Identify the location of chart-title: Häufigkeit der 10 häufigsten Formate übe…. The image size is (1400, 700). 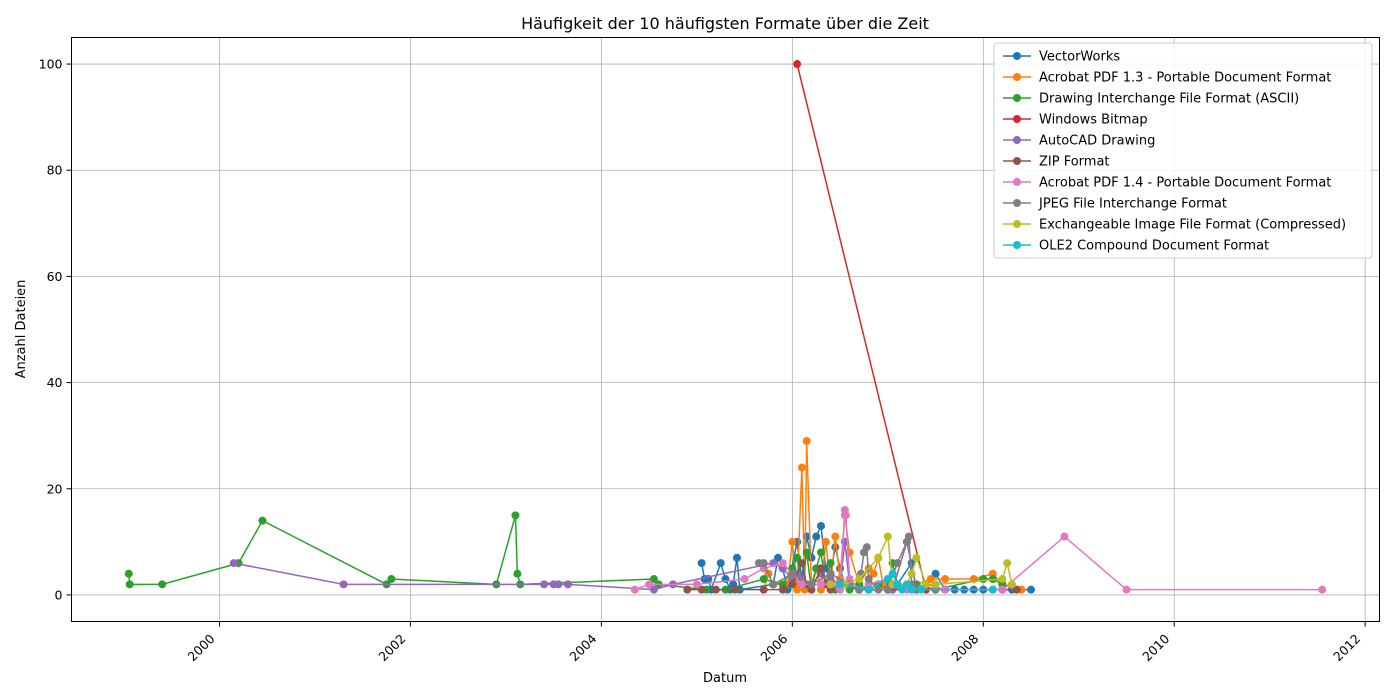
(725, 23).